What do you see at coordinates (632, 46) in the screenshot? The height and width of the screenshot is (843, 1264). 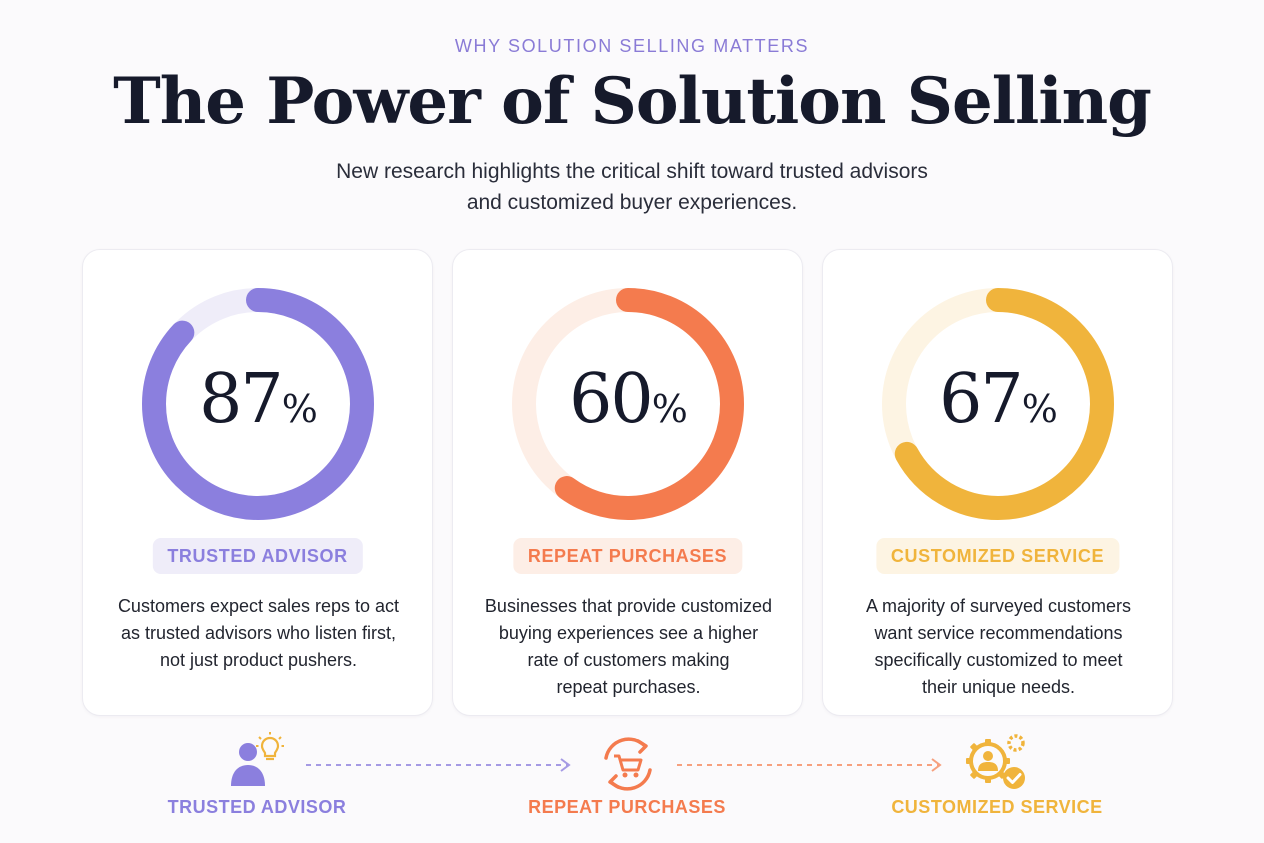 I see `eyebrow-label: WHY SOLUTION SELLING MATTERS` at bounding box center [632, 46].